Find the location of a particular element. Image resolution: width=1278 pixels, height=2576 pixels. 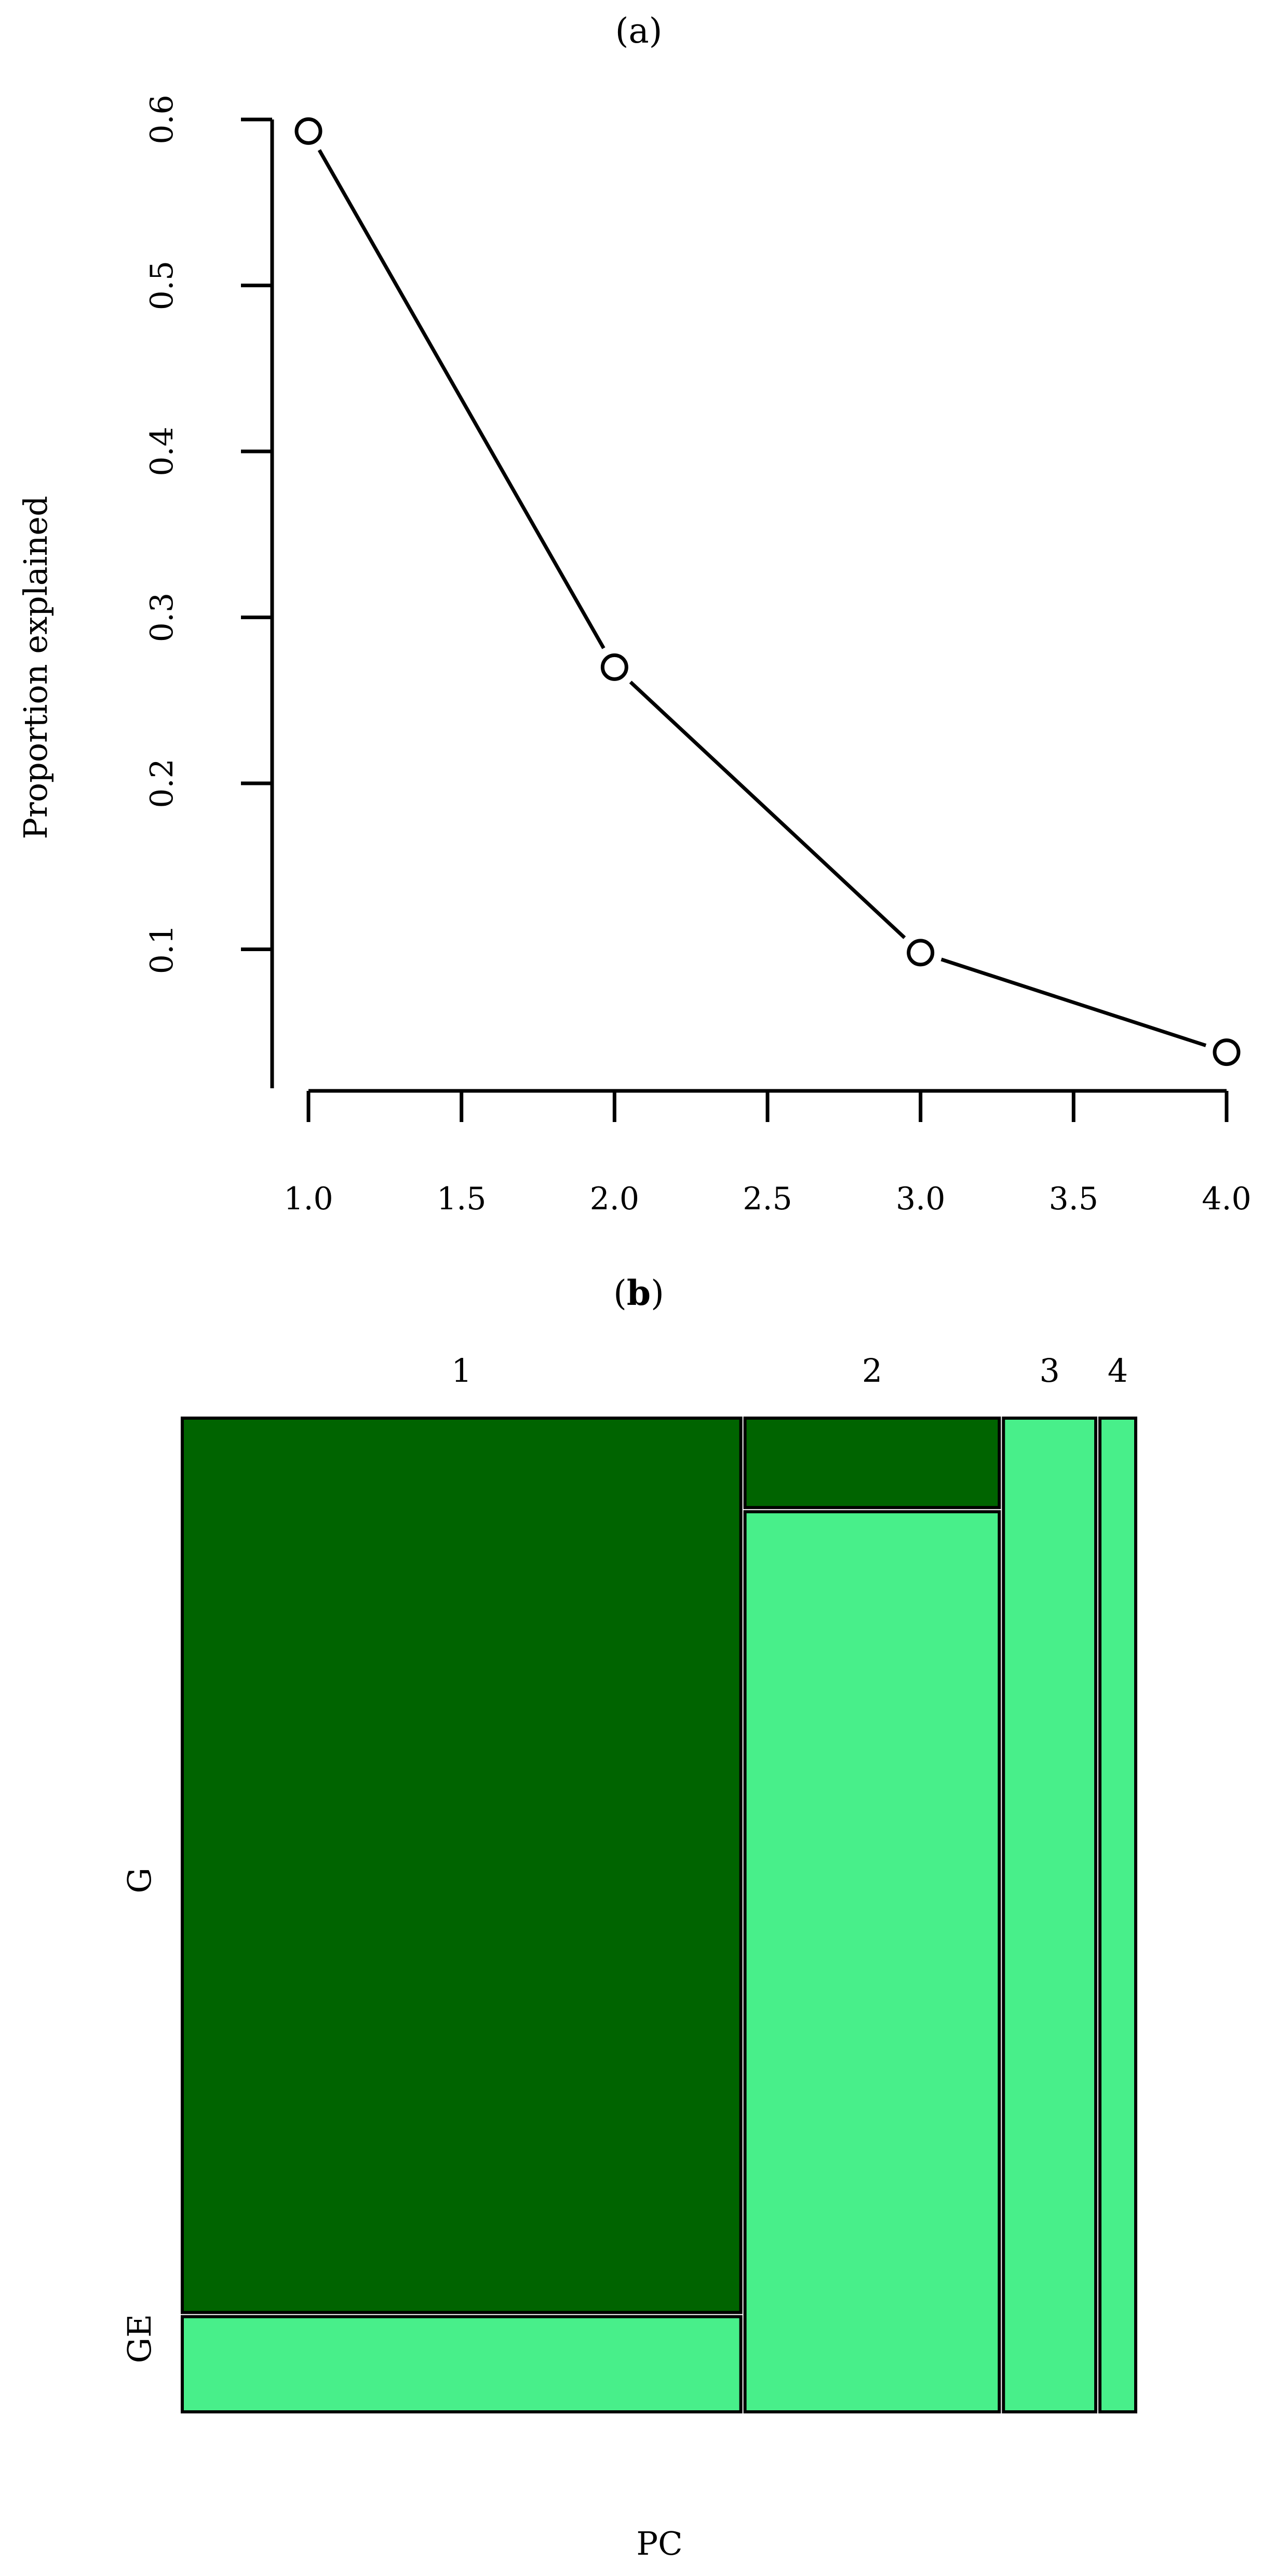

panel-b-label: (b) is located at coordinates (638, 1293).